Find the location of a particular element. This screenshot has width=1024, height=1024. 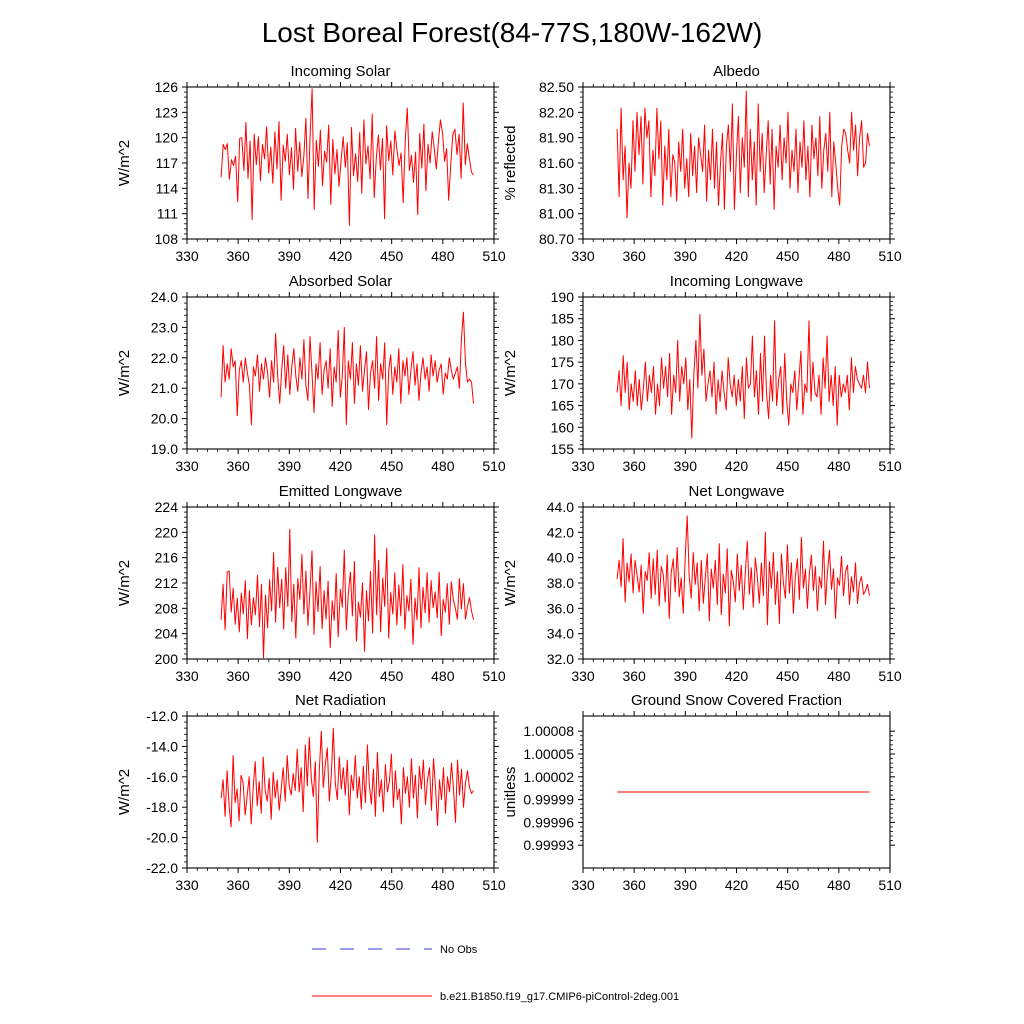

y-tick-label: 1.00005 is located at coordinates (548, 754).